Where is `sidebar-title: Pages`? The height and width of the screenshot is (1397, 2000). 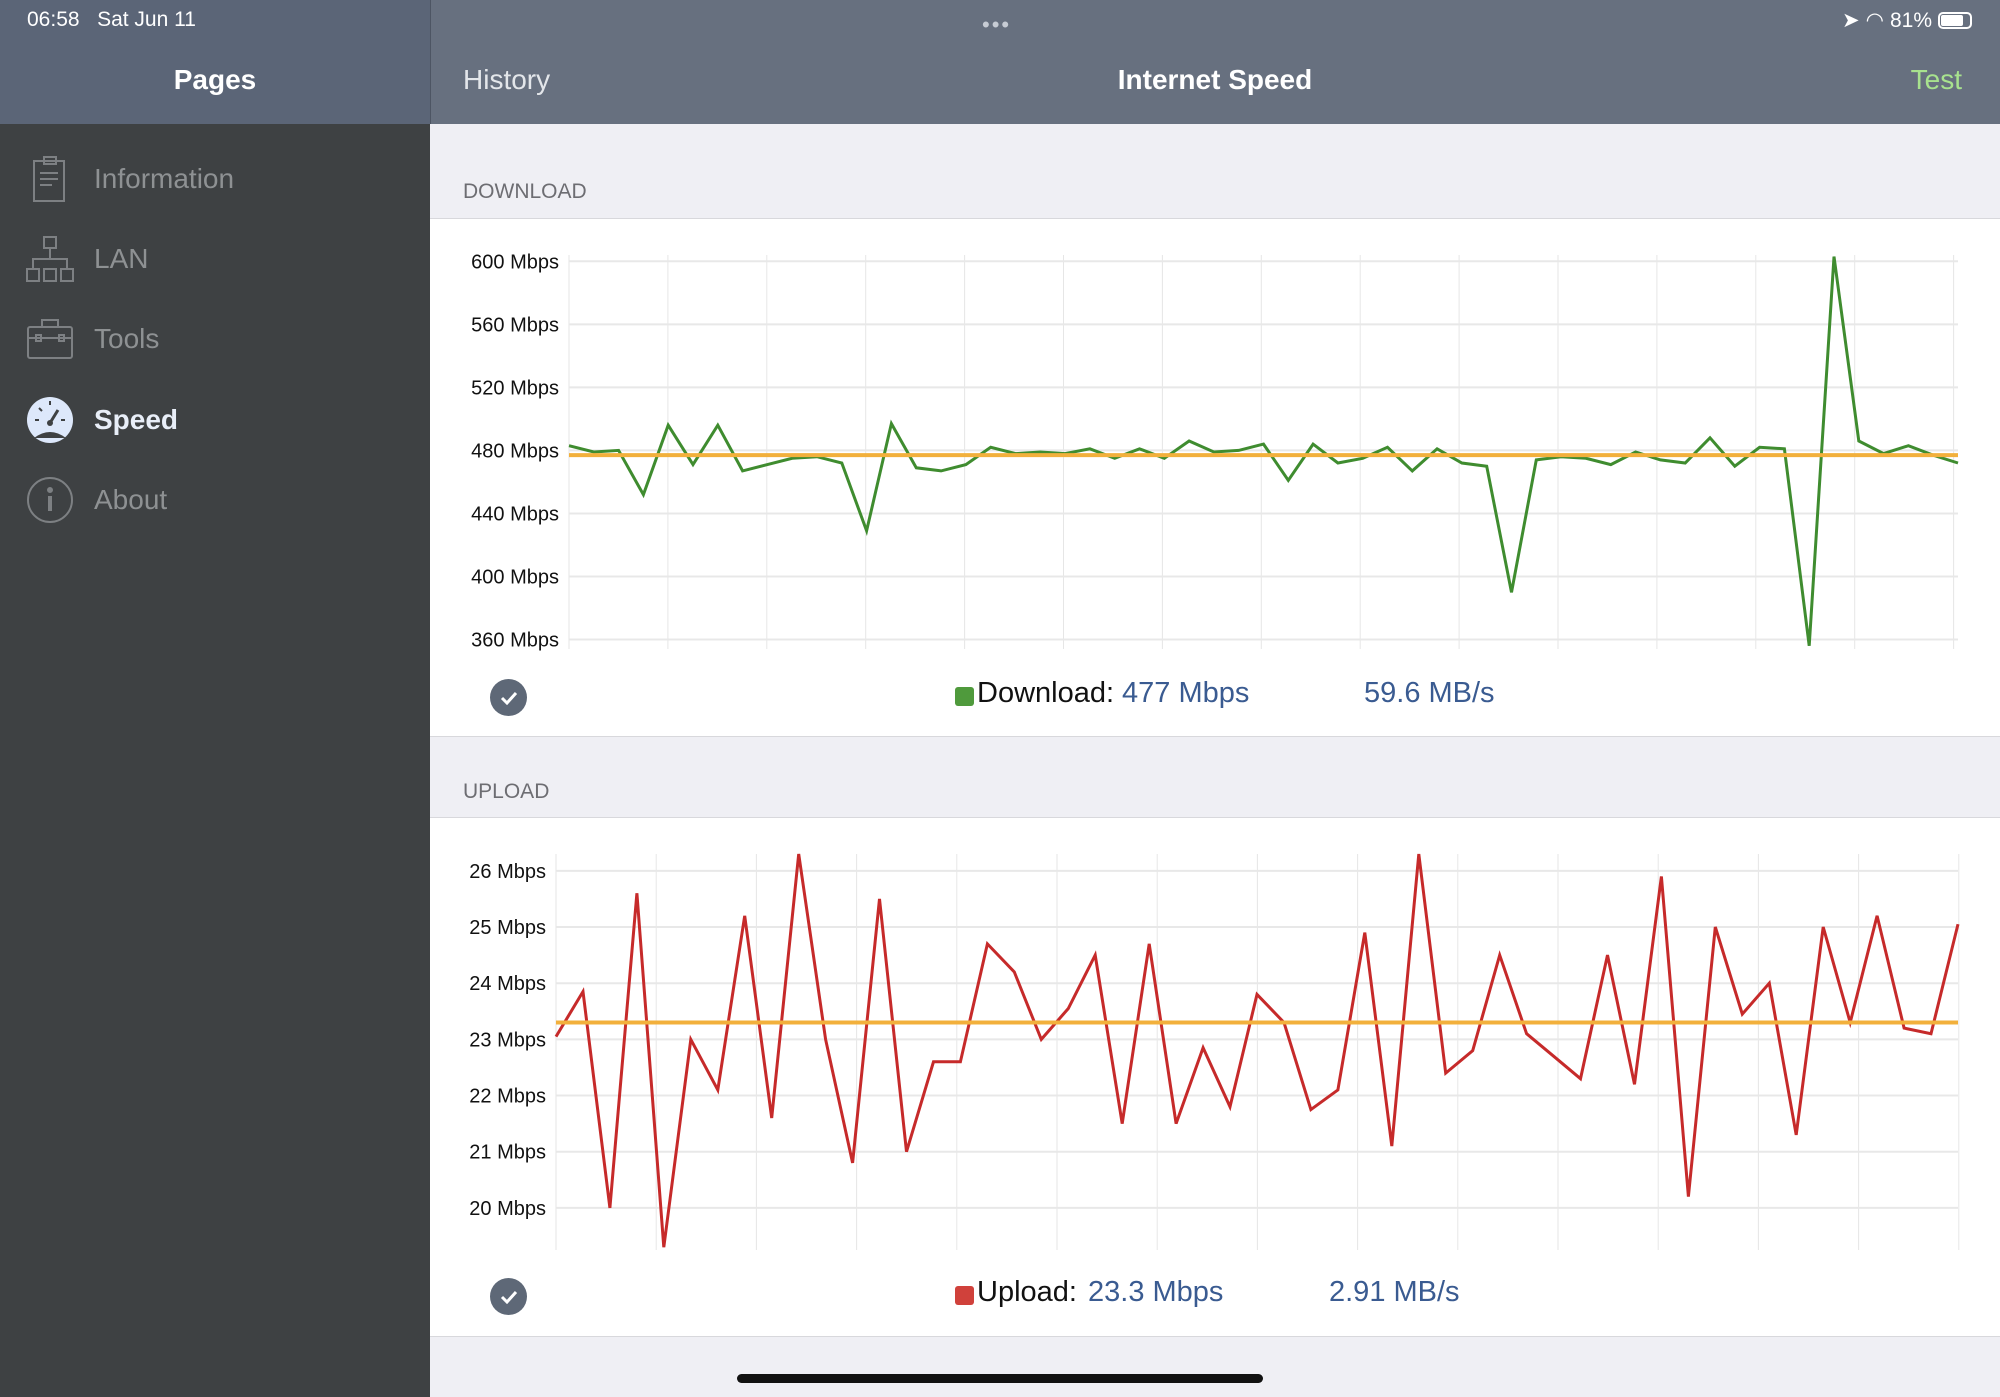 sidebar-title: Pages is located at coordinates (215, 79).